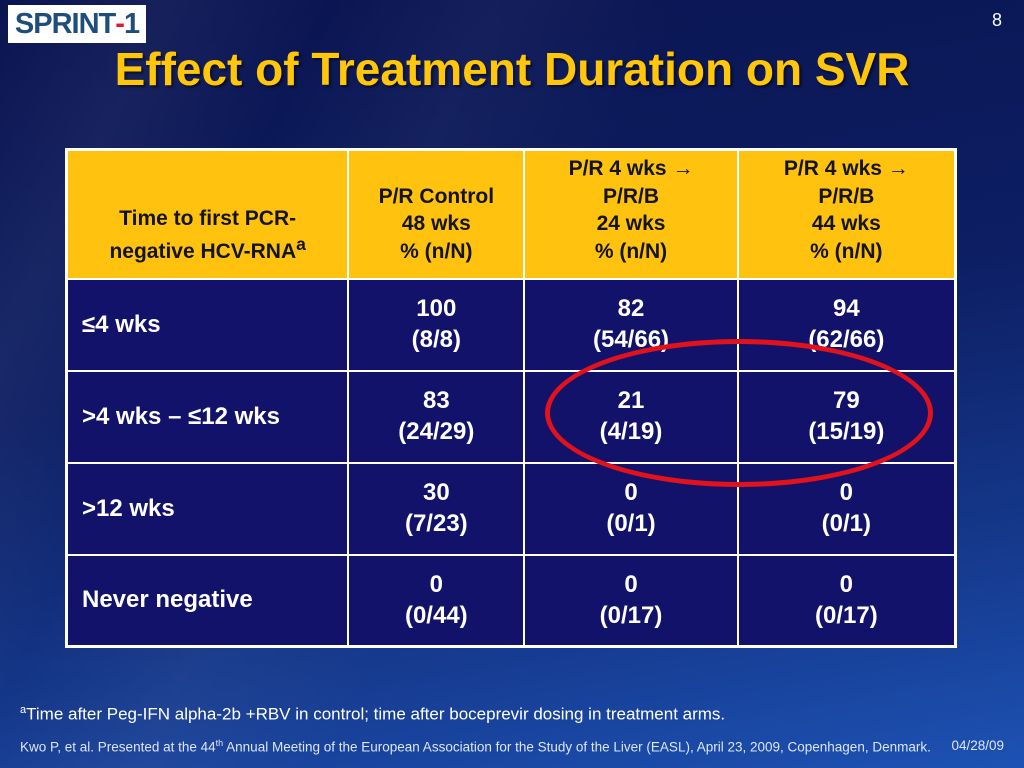  What do you see at coordinates (846, 416) in the screenshot?
I see `data-cell-highlighted: 79 (15/19)` at bounding box center [846, 416].